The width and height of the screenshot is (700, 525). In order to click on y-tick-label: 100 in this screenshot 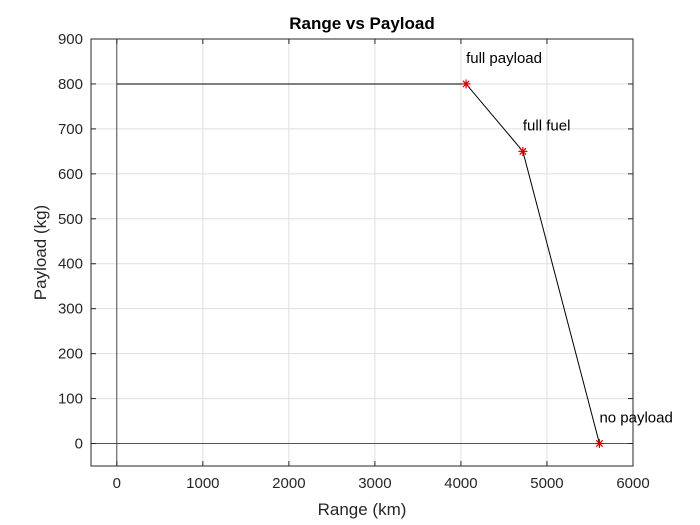, I will do `click(70, 399)`.